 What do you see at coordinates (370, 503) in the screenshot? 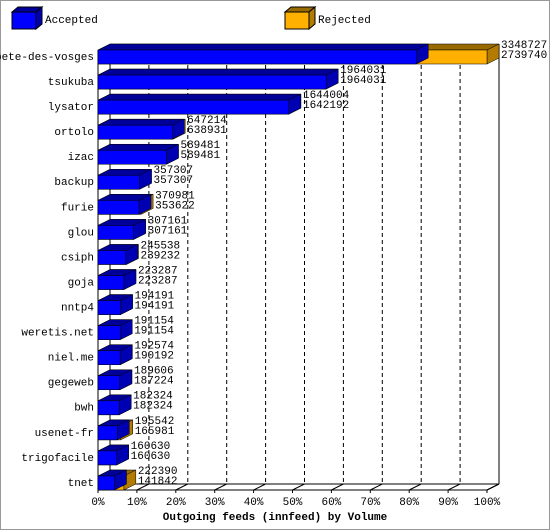
I see `x-tick-label: 70%` at bounding box center [370, 503].